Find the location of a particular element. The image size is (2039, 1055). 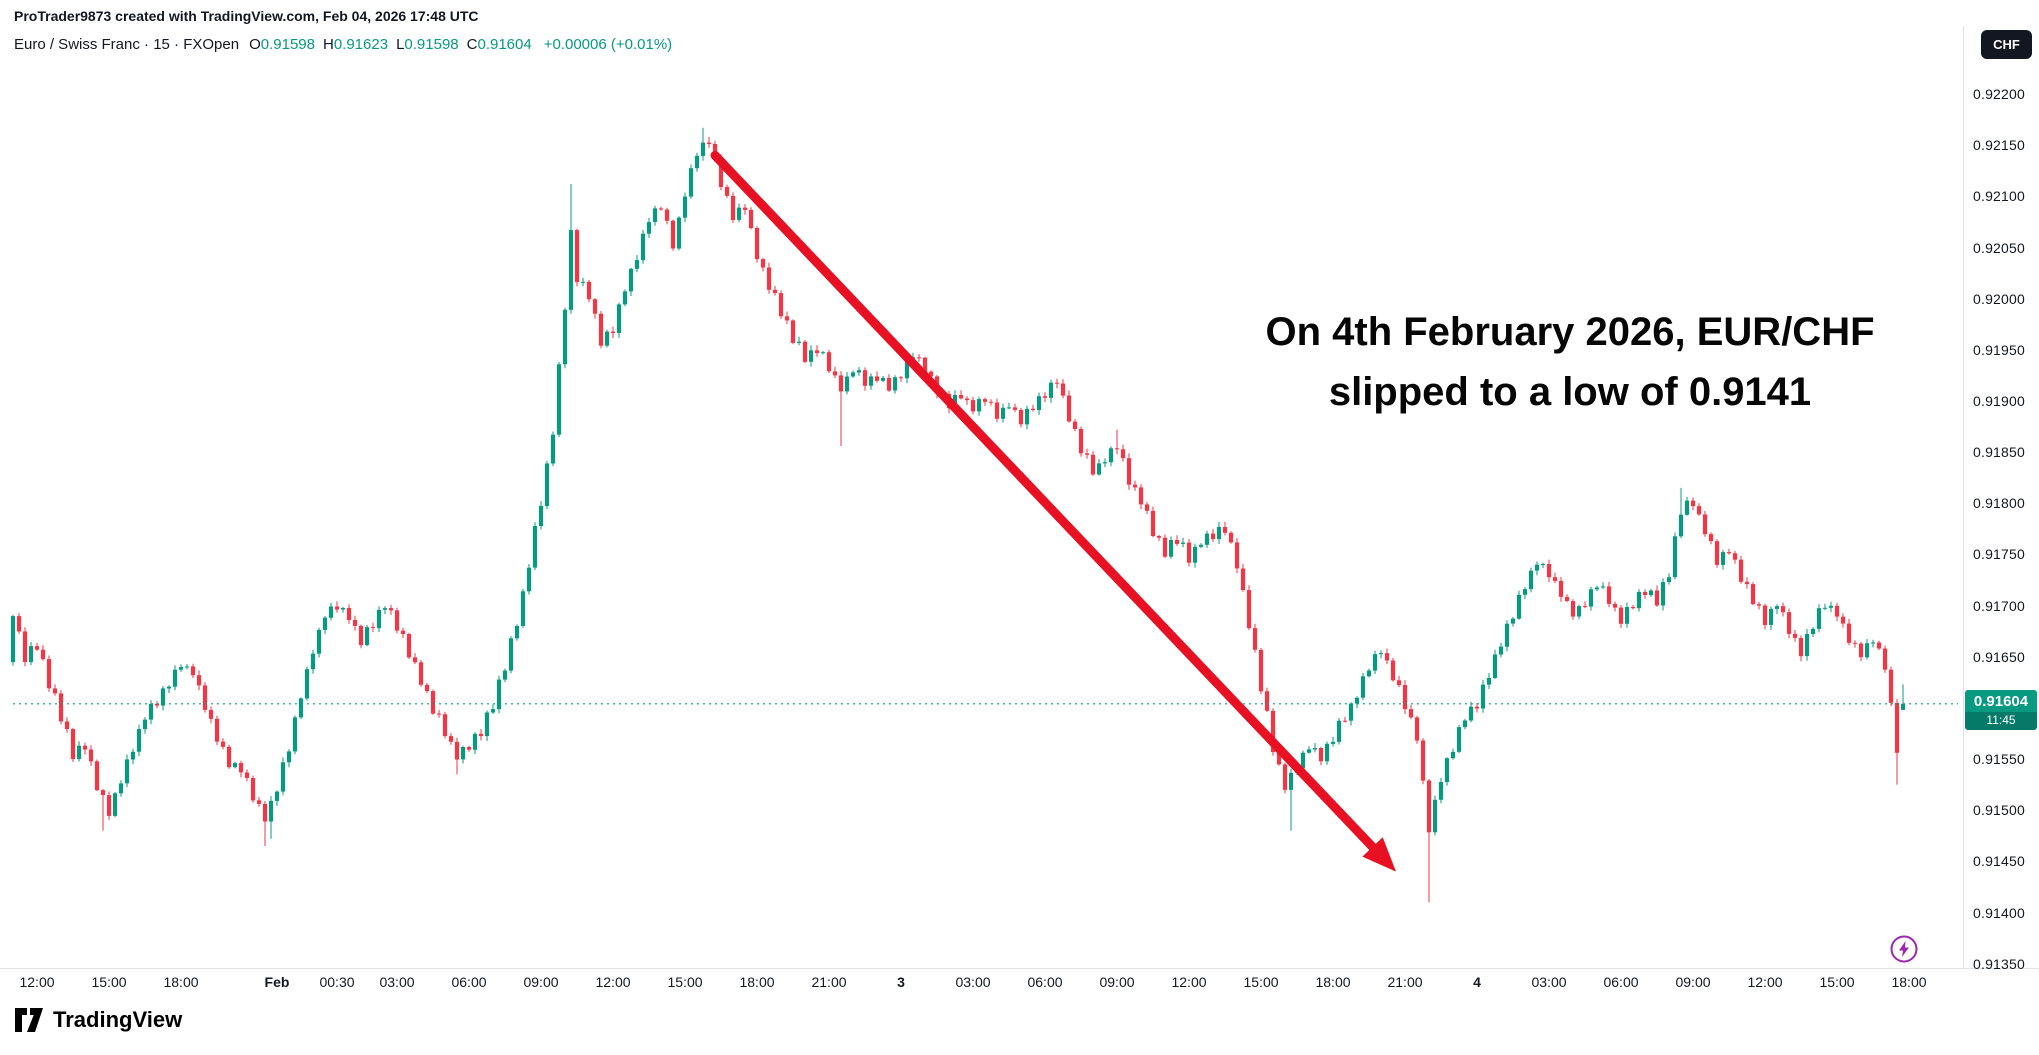

trend-arrow-head is located at coordinates (1379, 854).